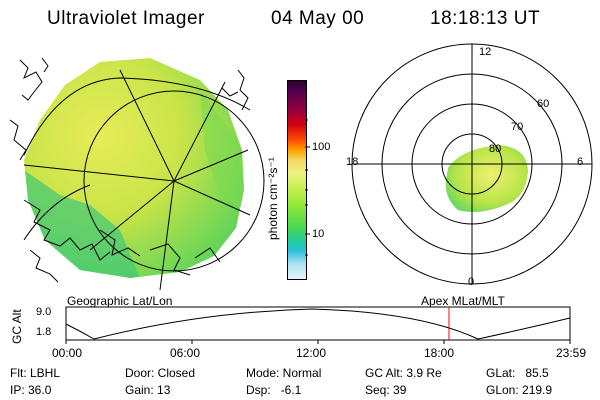 The width and height of the screenshot is (600, 400). Describe the element at coordinates (495, 149) in the screenshot. I see `polar-lat-80: 80` at that location.